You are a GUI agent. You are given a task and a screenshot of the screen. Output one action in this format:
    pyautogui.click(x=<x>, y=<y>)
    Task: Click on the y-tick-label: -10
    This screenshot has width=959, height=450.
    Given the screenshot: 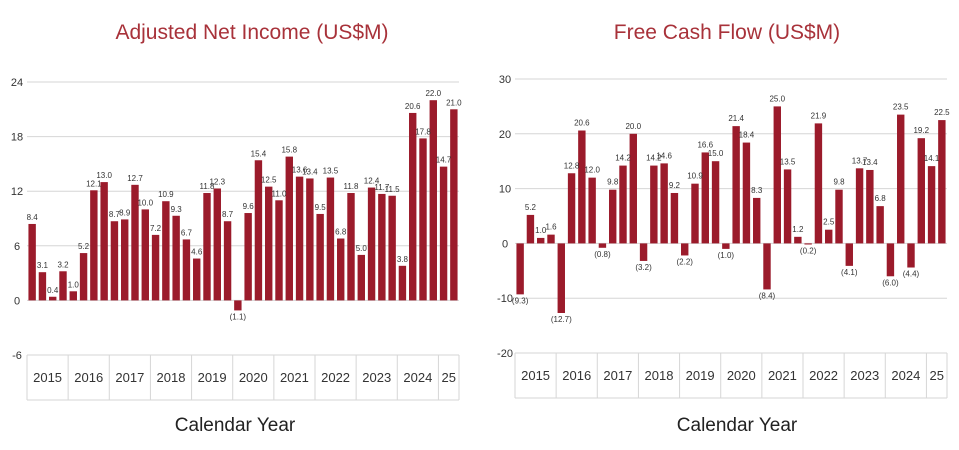 What is the action you would take?
    pyautogui.click(x=505, y=299)
    